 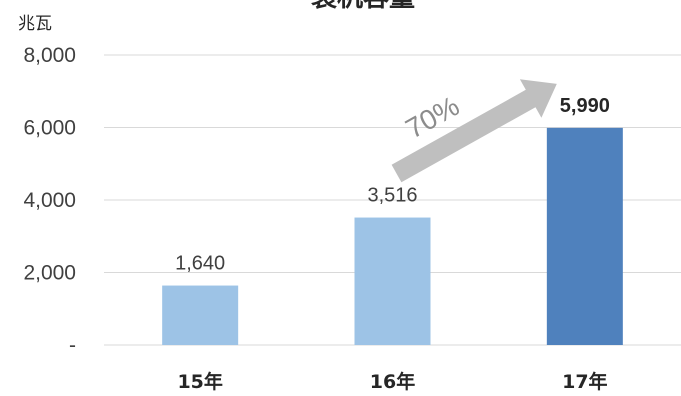 What do you see at coordinates (49, 55) in the screenshot?
I see `y-tick-label: 8,000` at bounding box center [49, 55].